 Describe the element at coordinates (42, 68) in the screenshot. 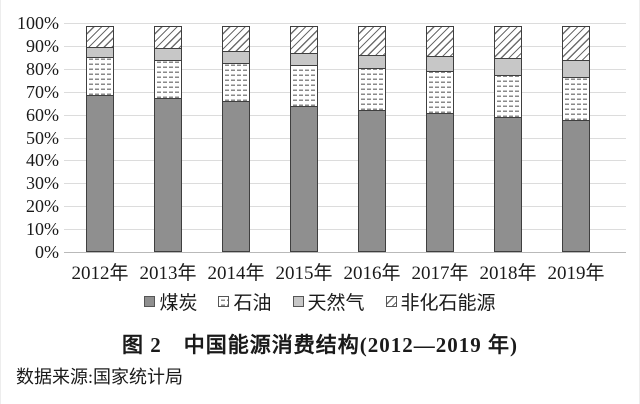

I see `y-axis-tick-label: 80%` at that location.